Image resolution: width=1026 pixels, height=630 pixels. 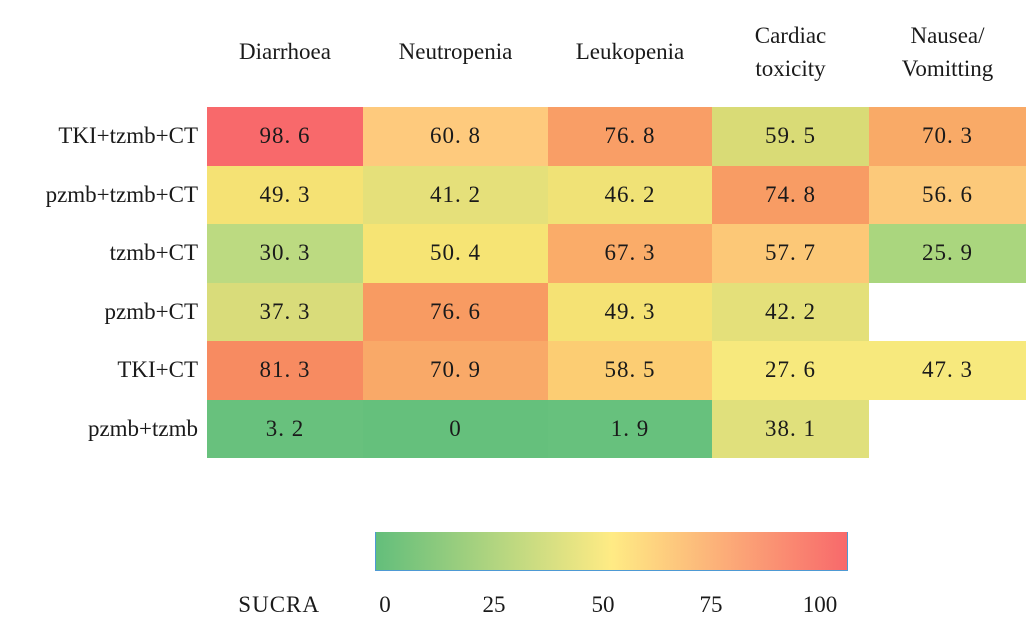 I want to click on column-header: Leukopenia, so click(x=630, y=52).